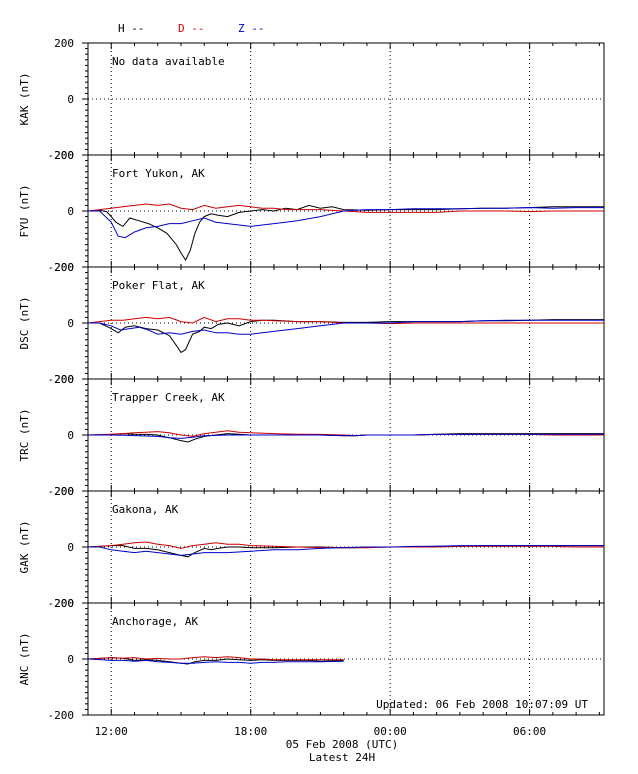  What do you see at coordinates (155, 621) in the screenshot?
I see `station-label: Anchorage, AK` at bounding box center [155, 621].